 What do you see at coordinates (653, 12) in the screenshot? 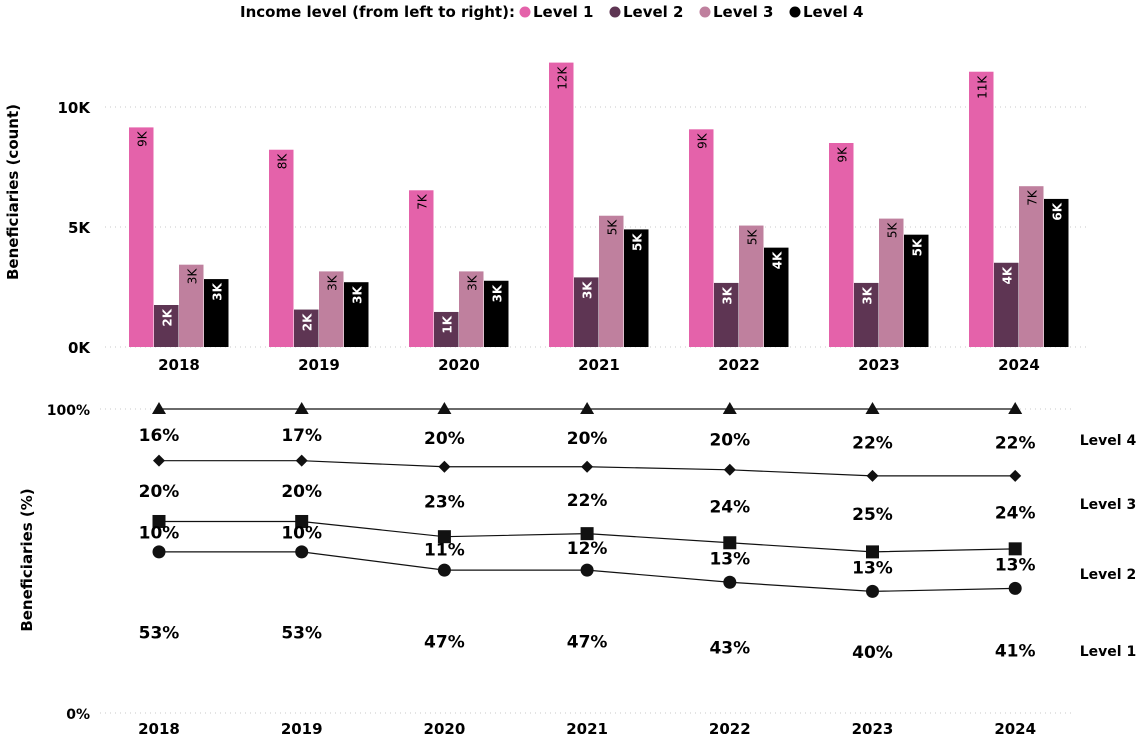
I see `legend-label-level-2: Level 2` at bounding box center [653, 12].